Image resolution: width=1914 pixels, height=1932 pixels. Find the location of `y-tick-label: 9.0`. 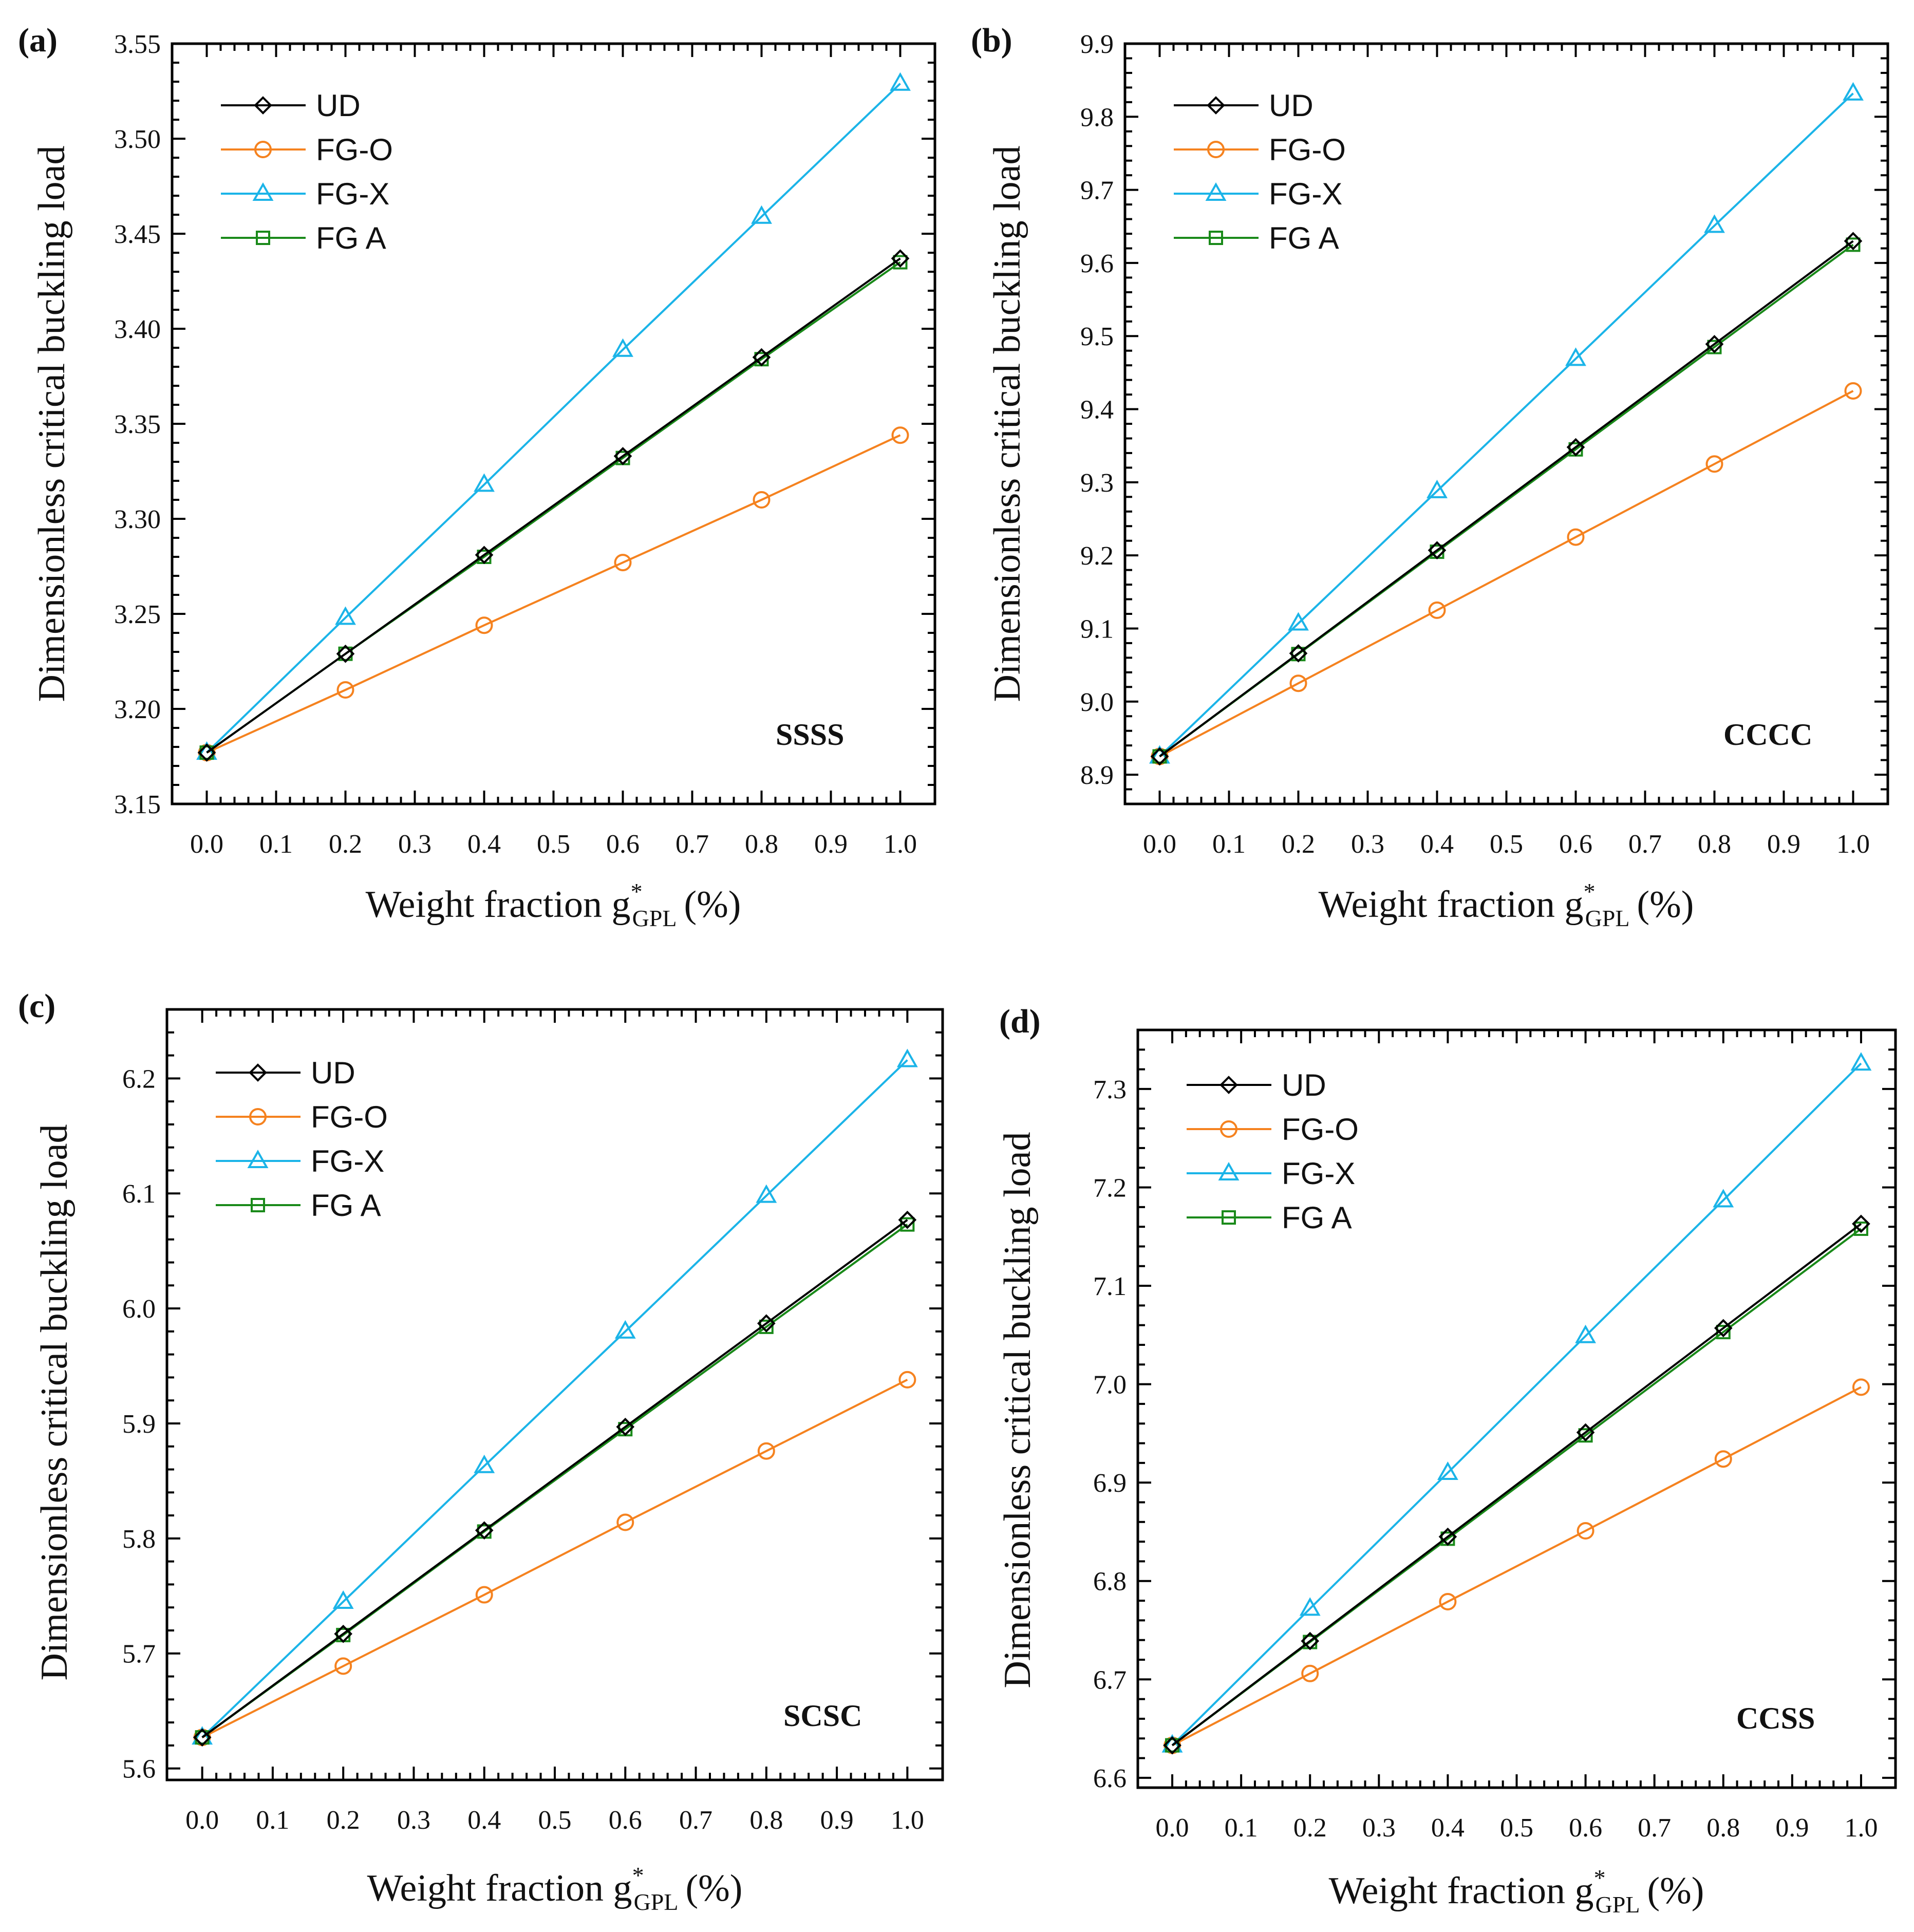

y-tick-label: 9.0 is located at coordinates (1097, 702).